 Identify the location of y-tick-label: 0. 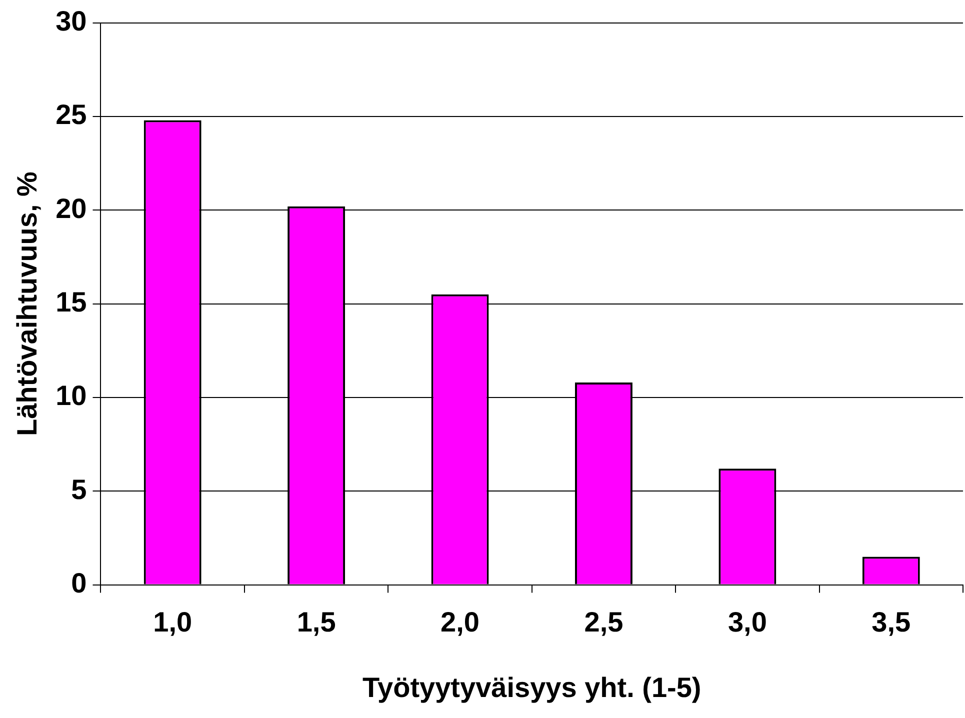
(79, 583).